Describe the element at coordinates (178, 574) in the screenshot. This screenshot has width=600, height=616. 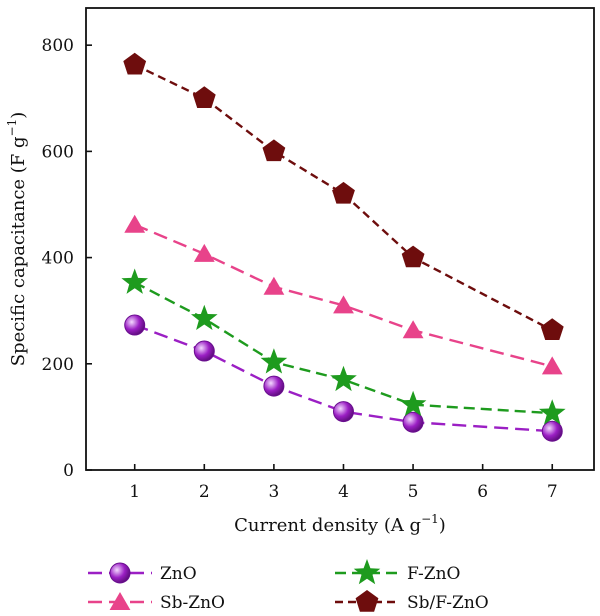
I see `legend-label: ZnO` at that location.